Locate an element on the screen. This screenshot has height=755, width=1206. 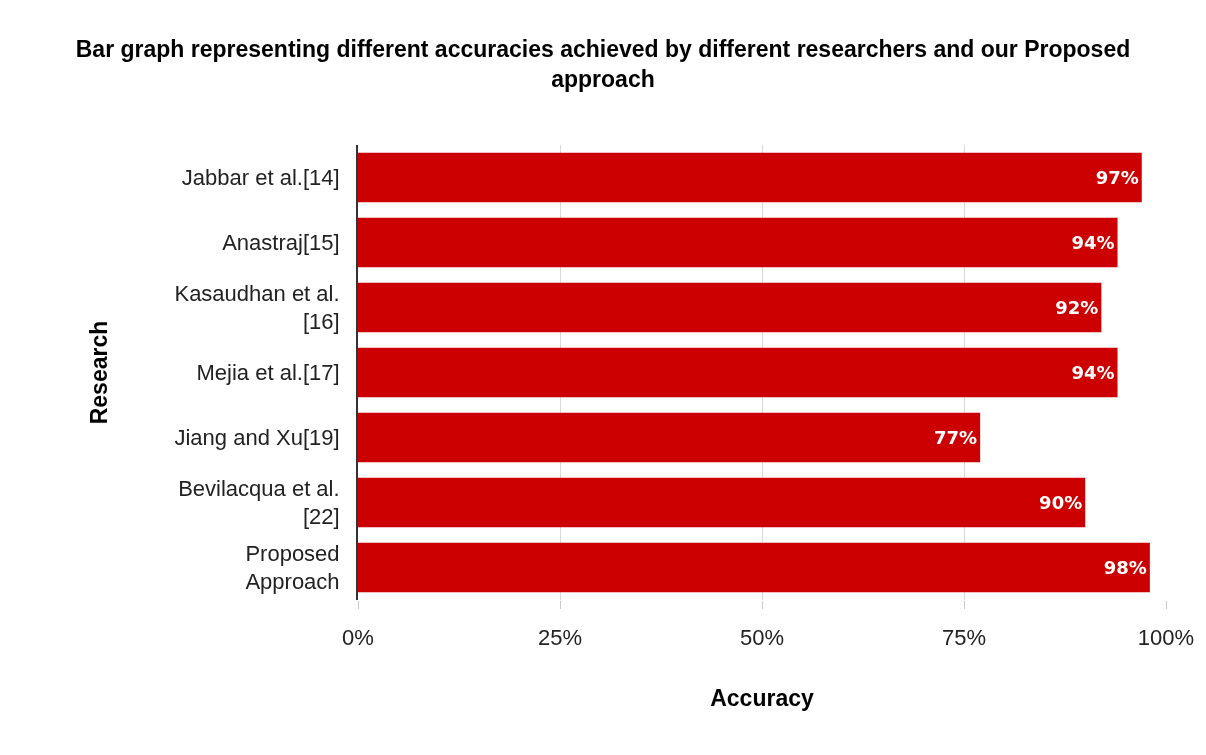
data-label: 90% is located at coordinates (1061, 502).